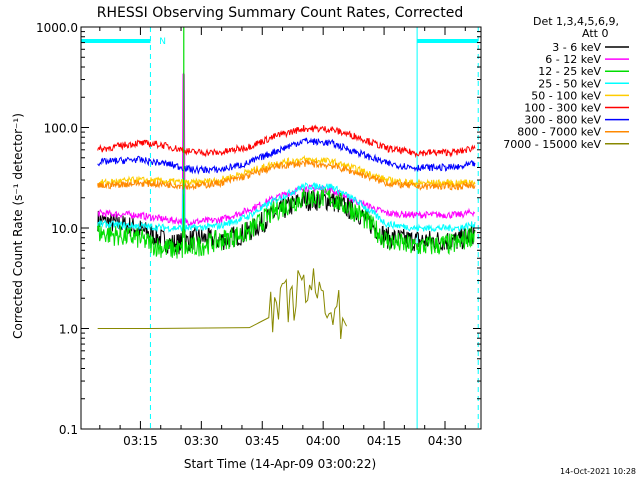  Describe the element at coordinates (573, 59) in the screenshot. I see `legend-label-1: 6 - 12 keV` at that location.